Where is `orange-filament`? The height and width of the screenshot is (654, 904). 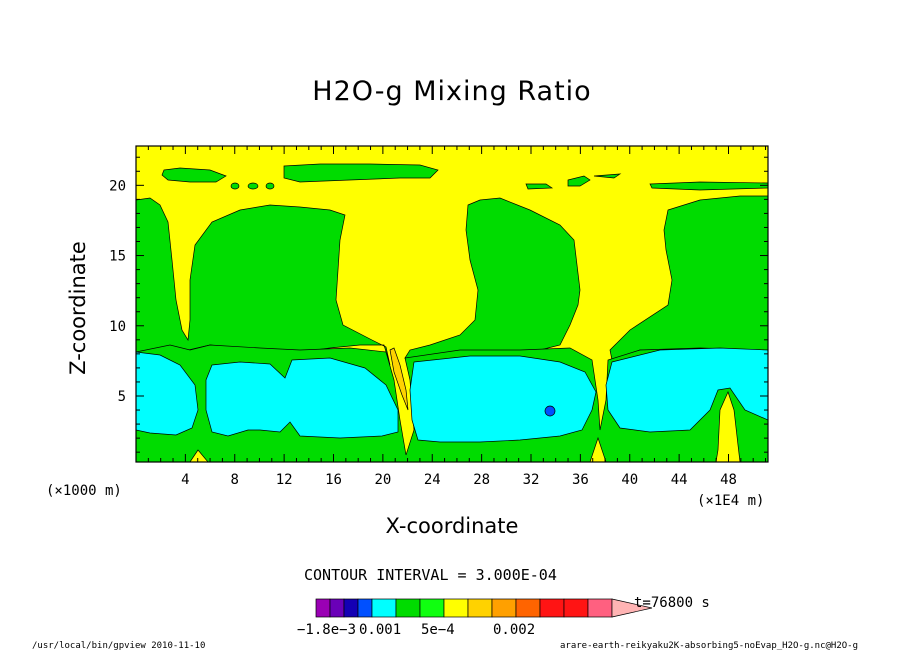
orange-filament is located at coordinates (399, 379).